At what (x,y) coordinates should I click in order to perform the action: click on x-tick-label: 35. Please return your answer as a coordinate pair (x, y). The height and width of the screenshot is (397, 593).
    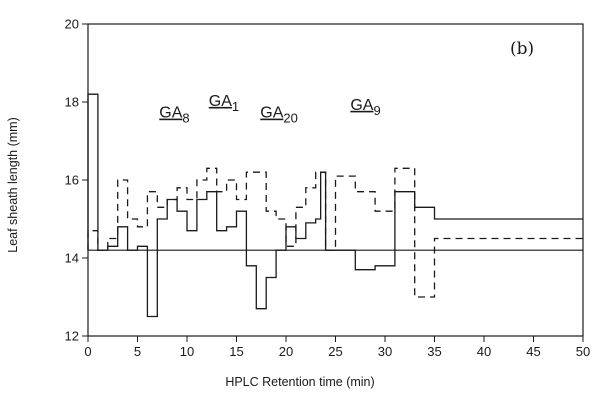
    Looking at the image, I should click on (434, 351).